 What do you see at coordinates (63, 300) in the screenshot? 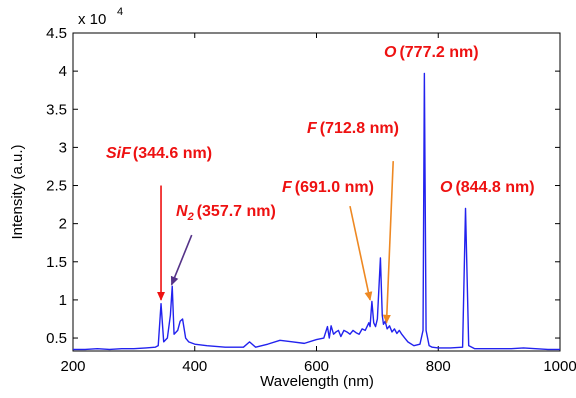
I see `y-tick-label: 1` at bounding box center [63, 300].